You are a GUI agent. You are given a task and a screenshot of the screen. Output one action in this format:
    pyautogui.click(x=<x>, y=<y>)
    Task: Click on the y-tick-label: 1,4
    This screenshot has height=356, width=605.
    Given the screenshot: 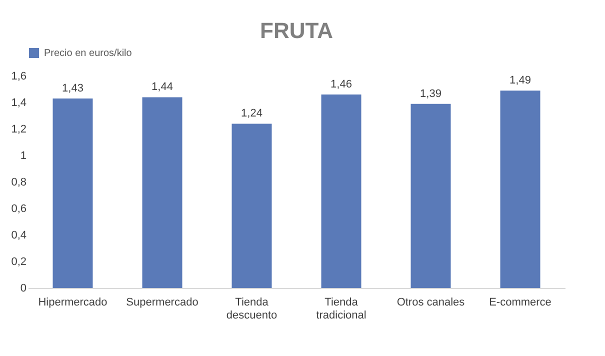 What is the action you would take?
    pyautogui.click(x=18, y=103)
    